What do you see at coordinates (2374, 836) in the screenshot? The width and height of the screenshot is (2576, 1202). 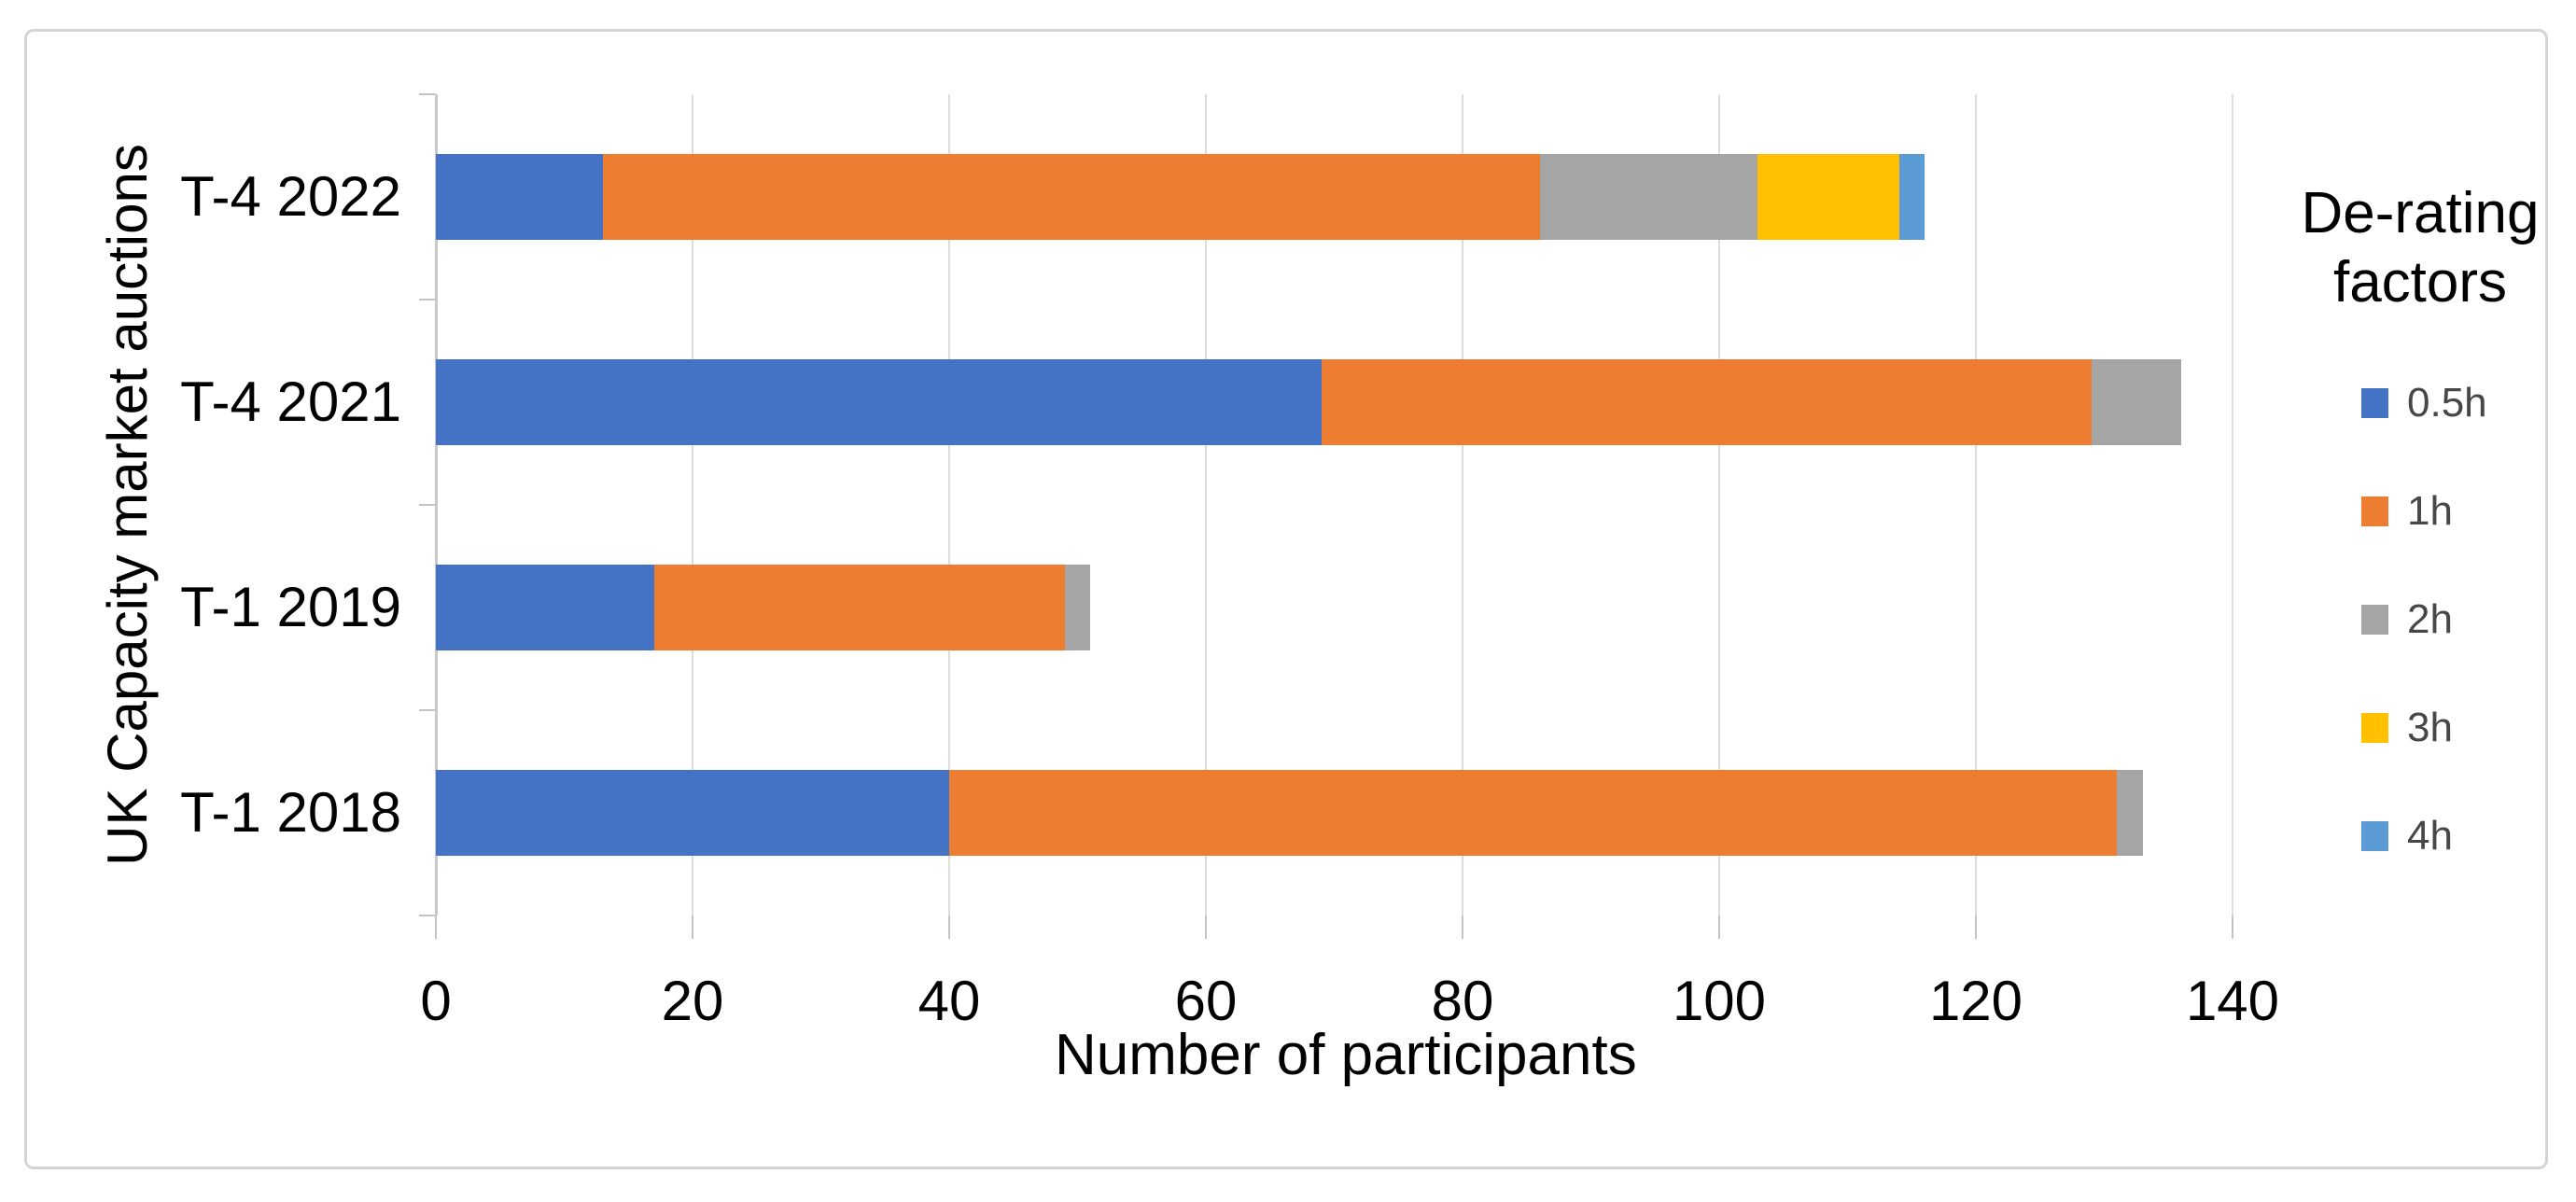 I see `legend-swatch-4h` at bounding box center [2374, 836].